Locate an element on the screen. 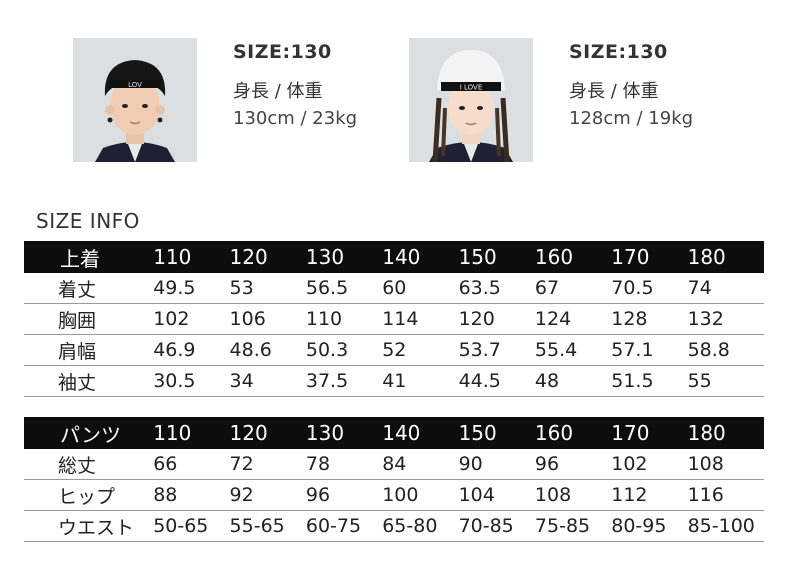 The image size is (790, 588). row-label: 肩幅 is located at coordinates (77, 351).